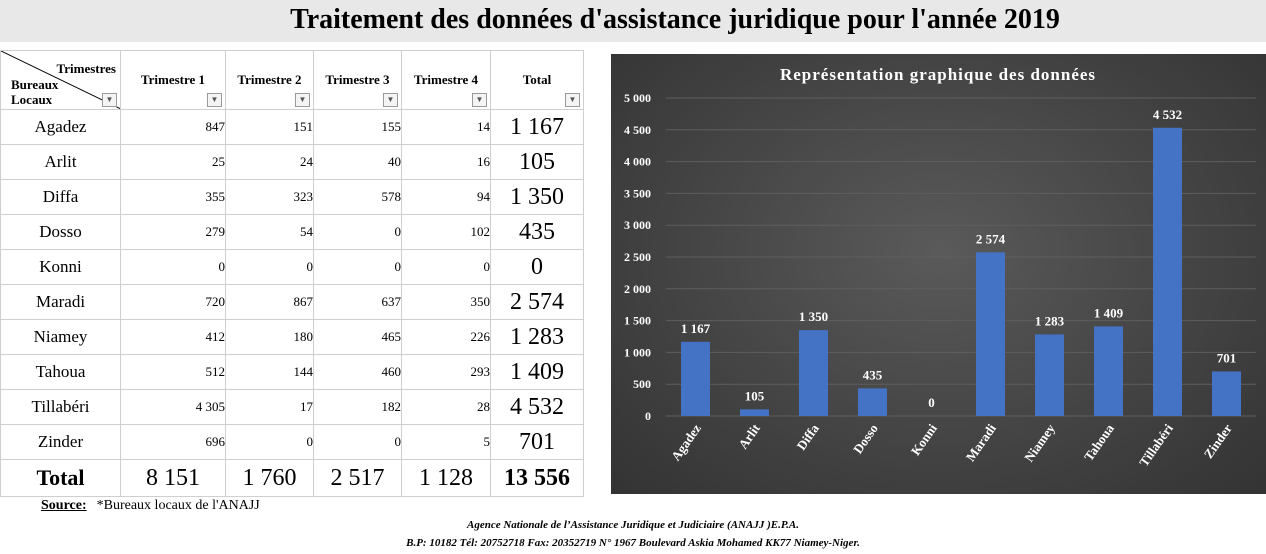 The width and height of the screenshot is (1266, 554). What do you see at coordinates (537, 372) in the screenshot?
I see `row-total: 1 409` at bounding box center [537, 372].